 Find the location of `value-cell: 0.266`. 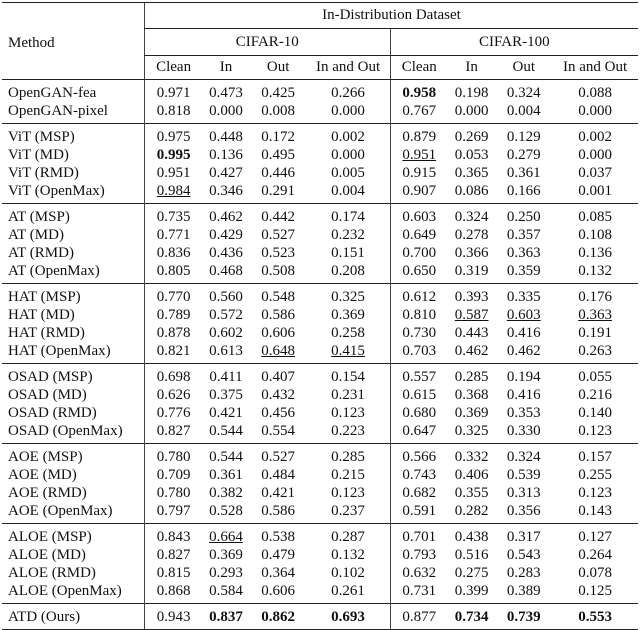

value-cell: 0.266 is located at coordinates (348, 90).